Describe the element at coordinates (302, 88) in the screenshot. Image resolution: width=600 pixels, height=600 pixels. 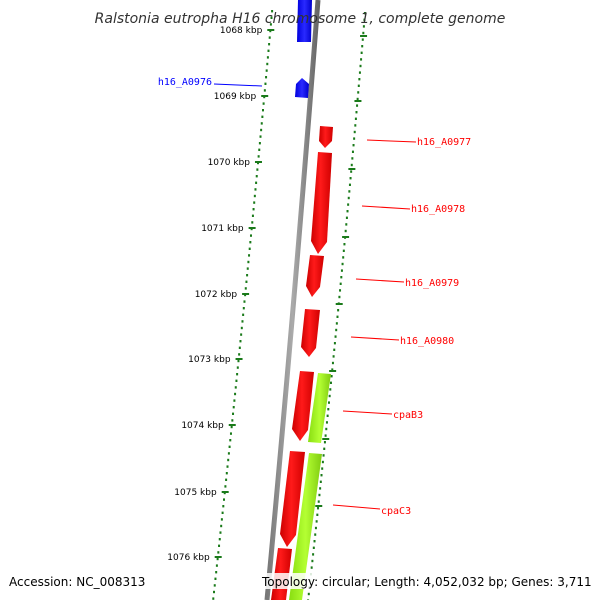
I see `gene-feature-h16_A0976` at that location.